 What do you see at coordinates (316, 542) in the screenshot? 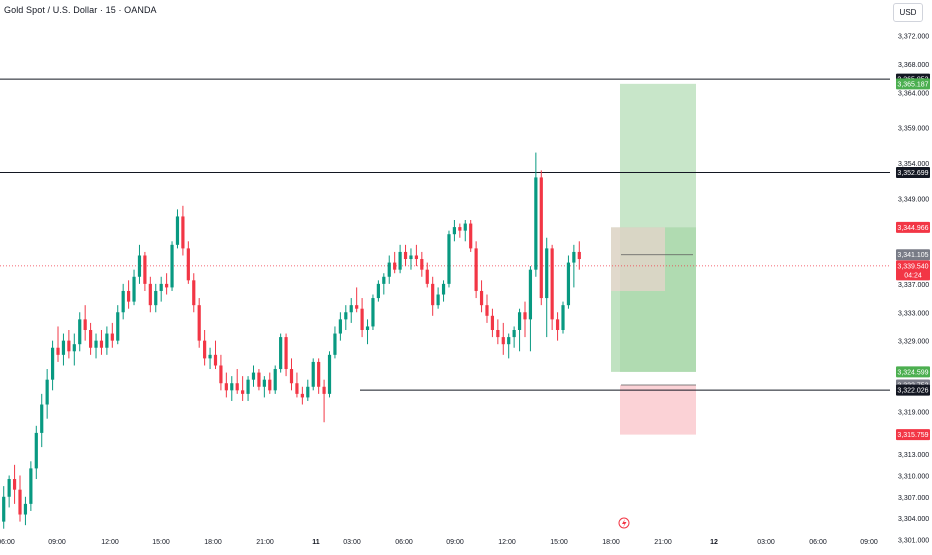
I see `x-tick-label: 11` at bounding box center [316, 542].